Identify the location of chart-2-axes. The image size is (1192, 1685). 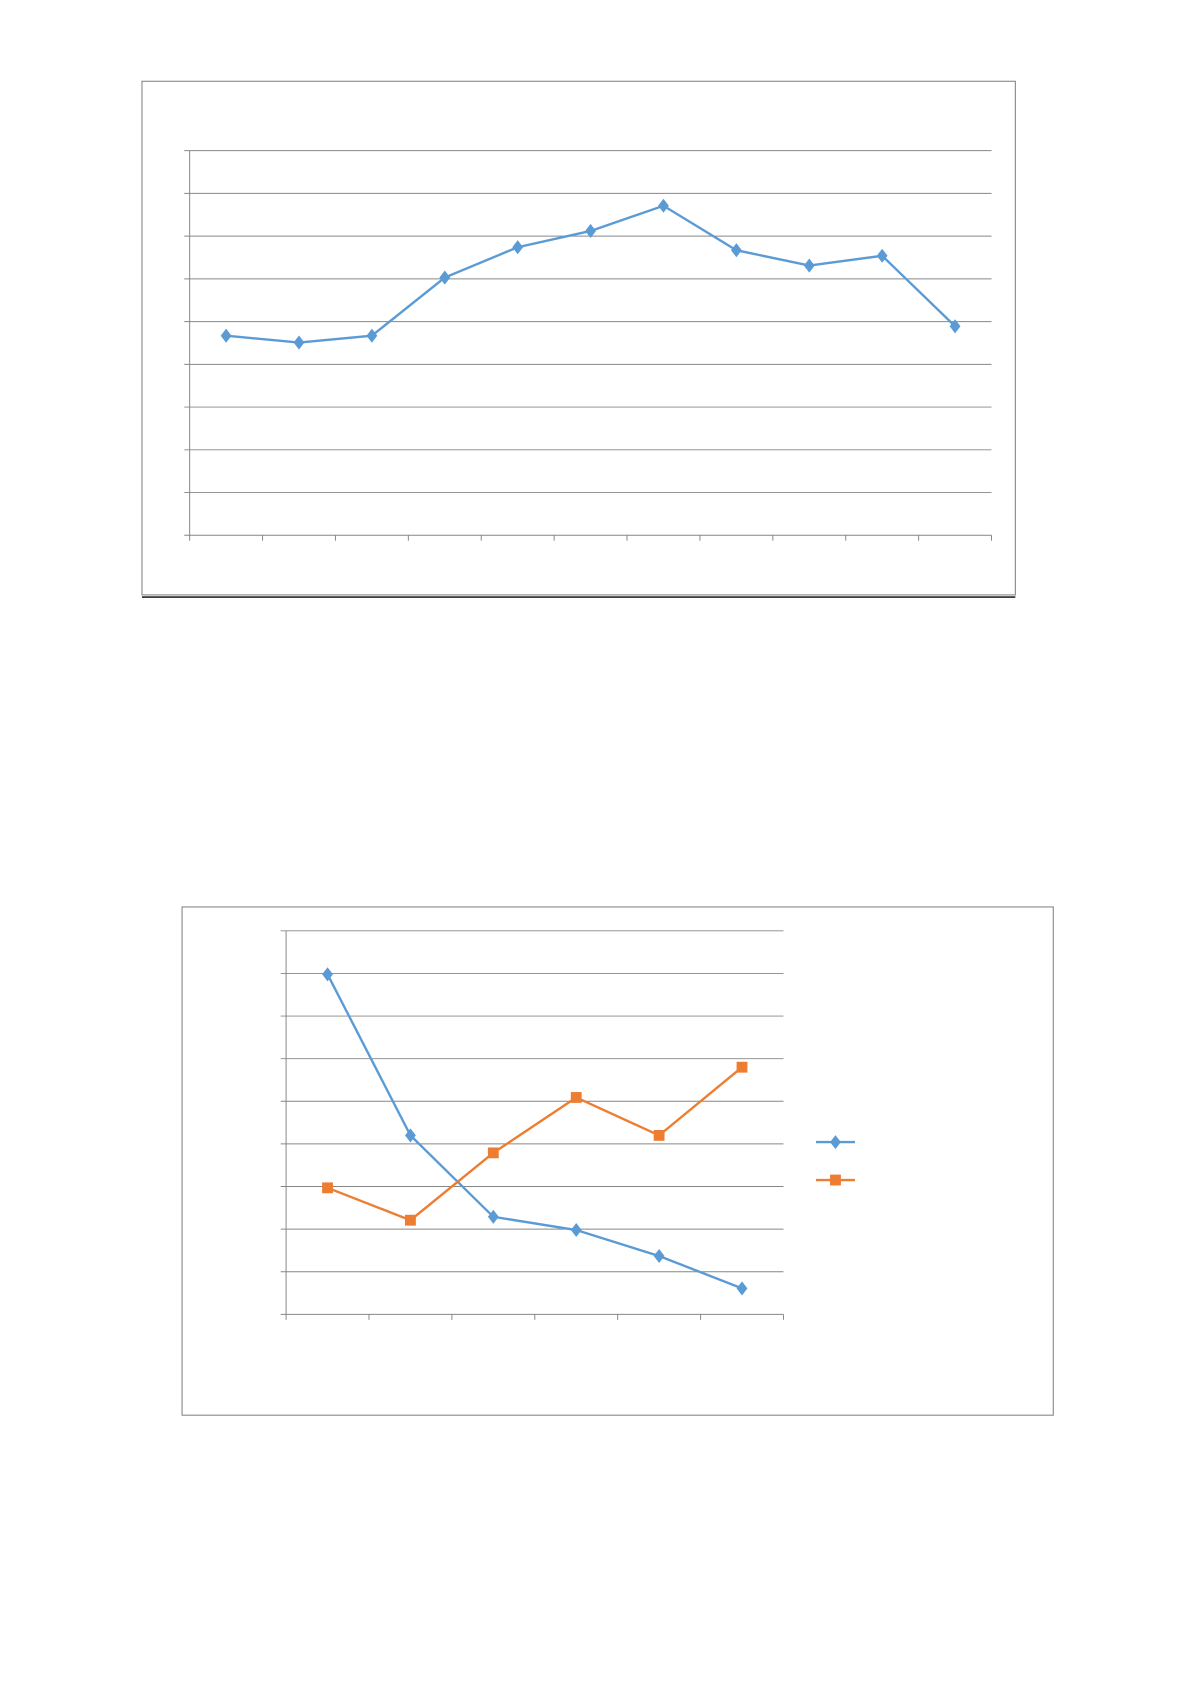
(532, 1125).